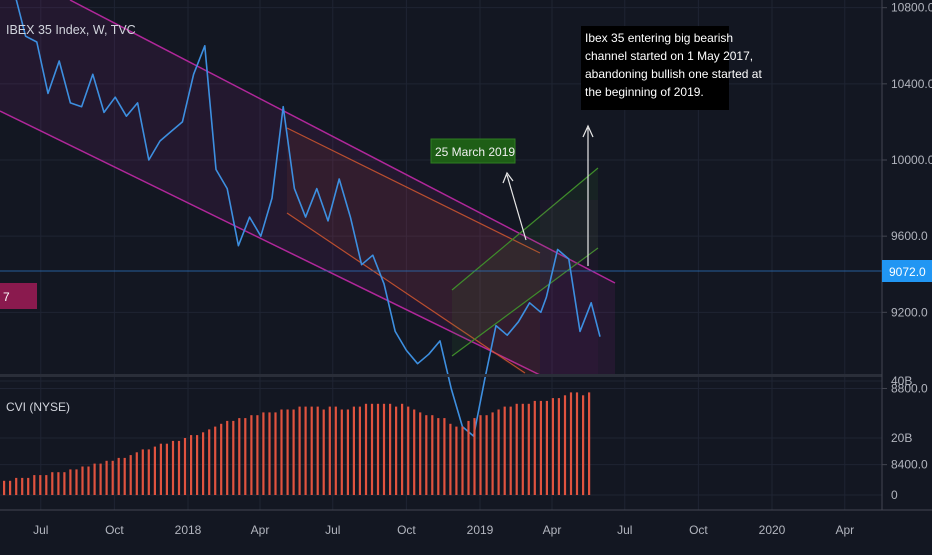 This screenshot has width=932, height=555. I want to click on note-line: abandoning bullish one started at, so click(673, 74).